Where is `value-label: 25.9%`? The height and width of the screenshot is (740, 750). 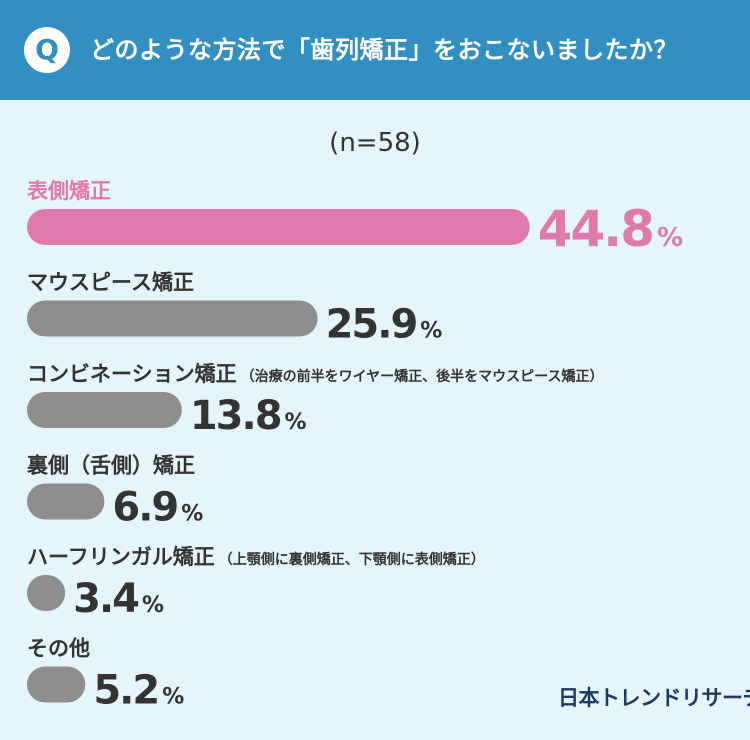
value-label: 25.9% is located at coordinates (384, 325).